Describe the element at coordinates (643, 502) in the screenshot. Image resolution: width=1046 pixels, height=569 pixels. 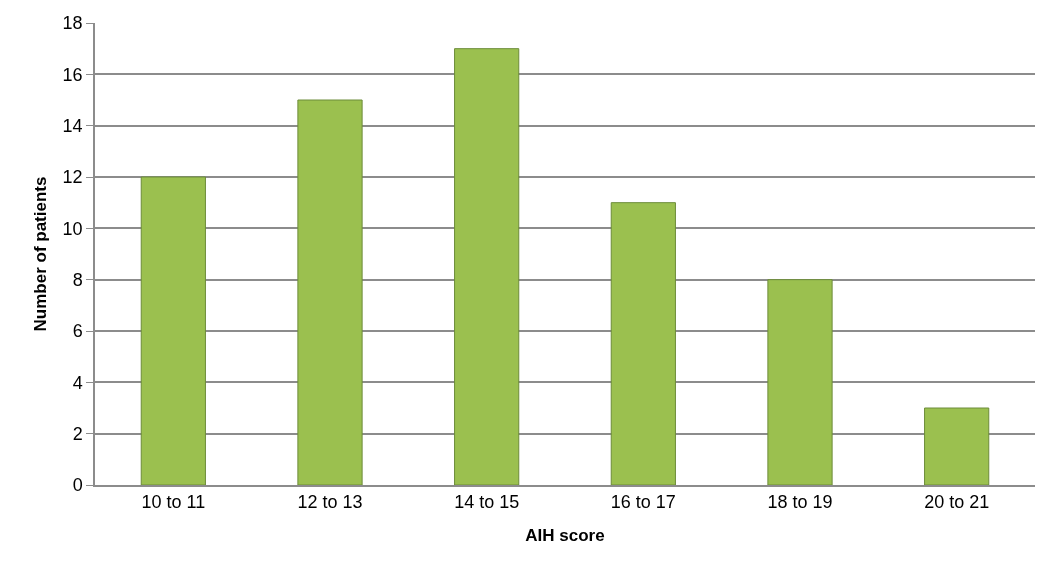
I see `x-tick-label: 16 to 17` at that location.